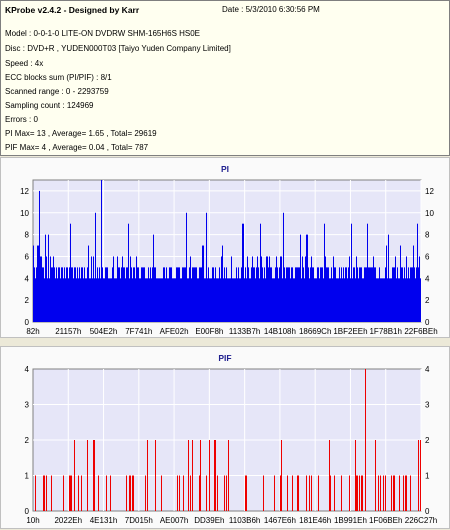  Describe the element at coordinates (225, 169) in the screenshot. I see `pi-chart-title: PI` at that location.